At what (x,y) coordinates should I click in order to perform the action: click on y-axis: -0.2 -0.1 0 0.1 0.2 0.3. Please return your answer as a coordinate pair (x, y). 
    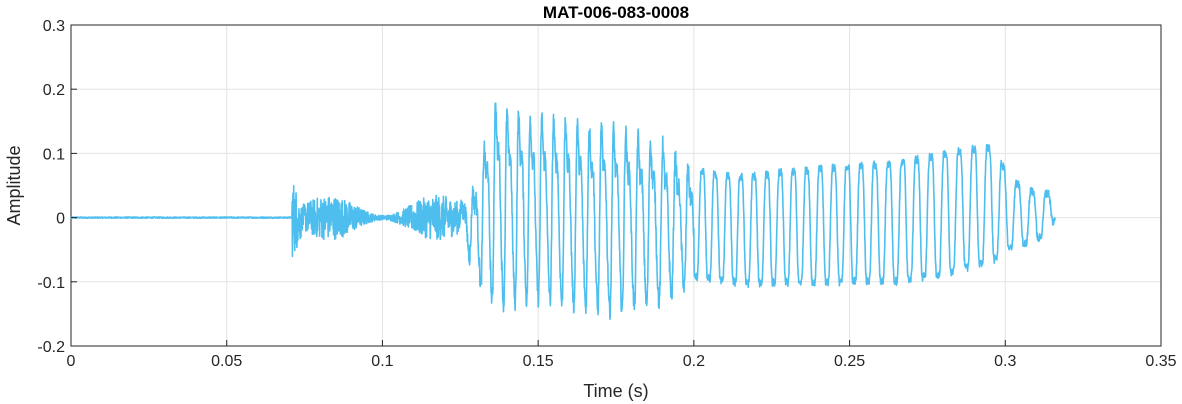
    Looking at the image, I should click on (57, 187).